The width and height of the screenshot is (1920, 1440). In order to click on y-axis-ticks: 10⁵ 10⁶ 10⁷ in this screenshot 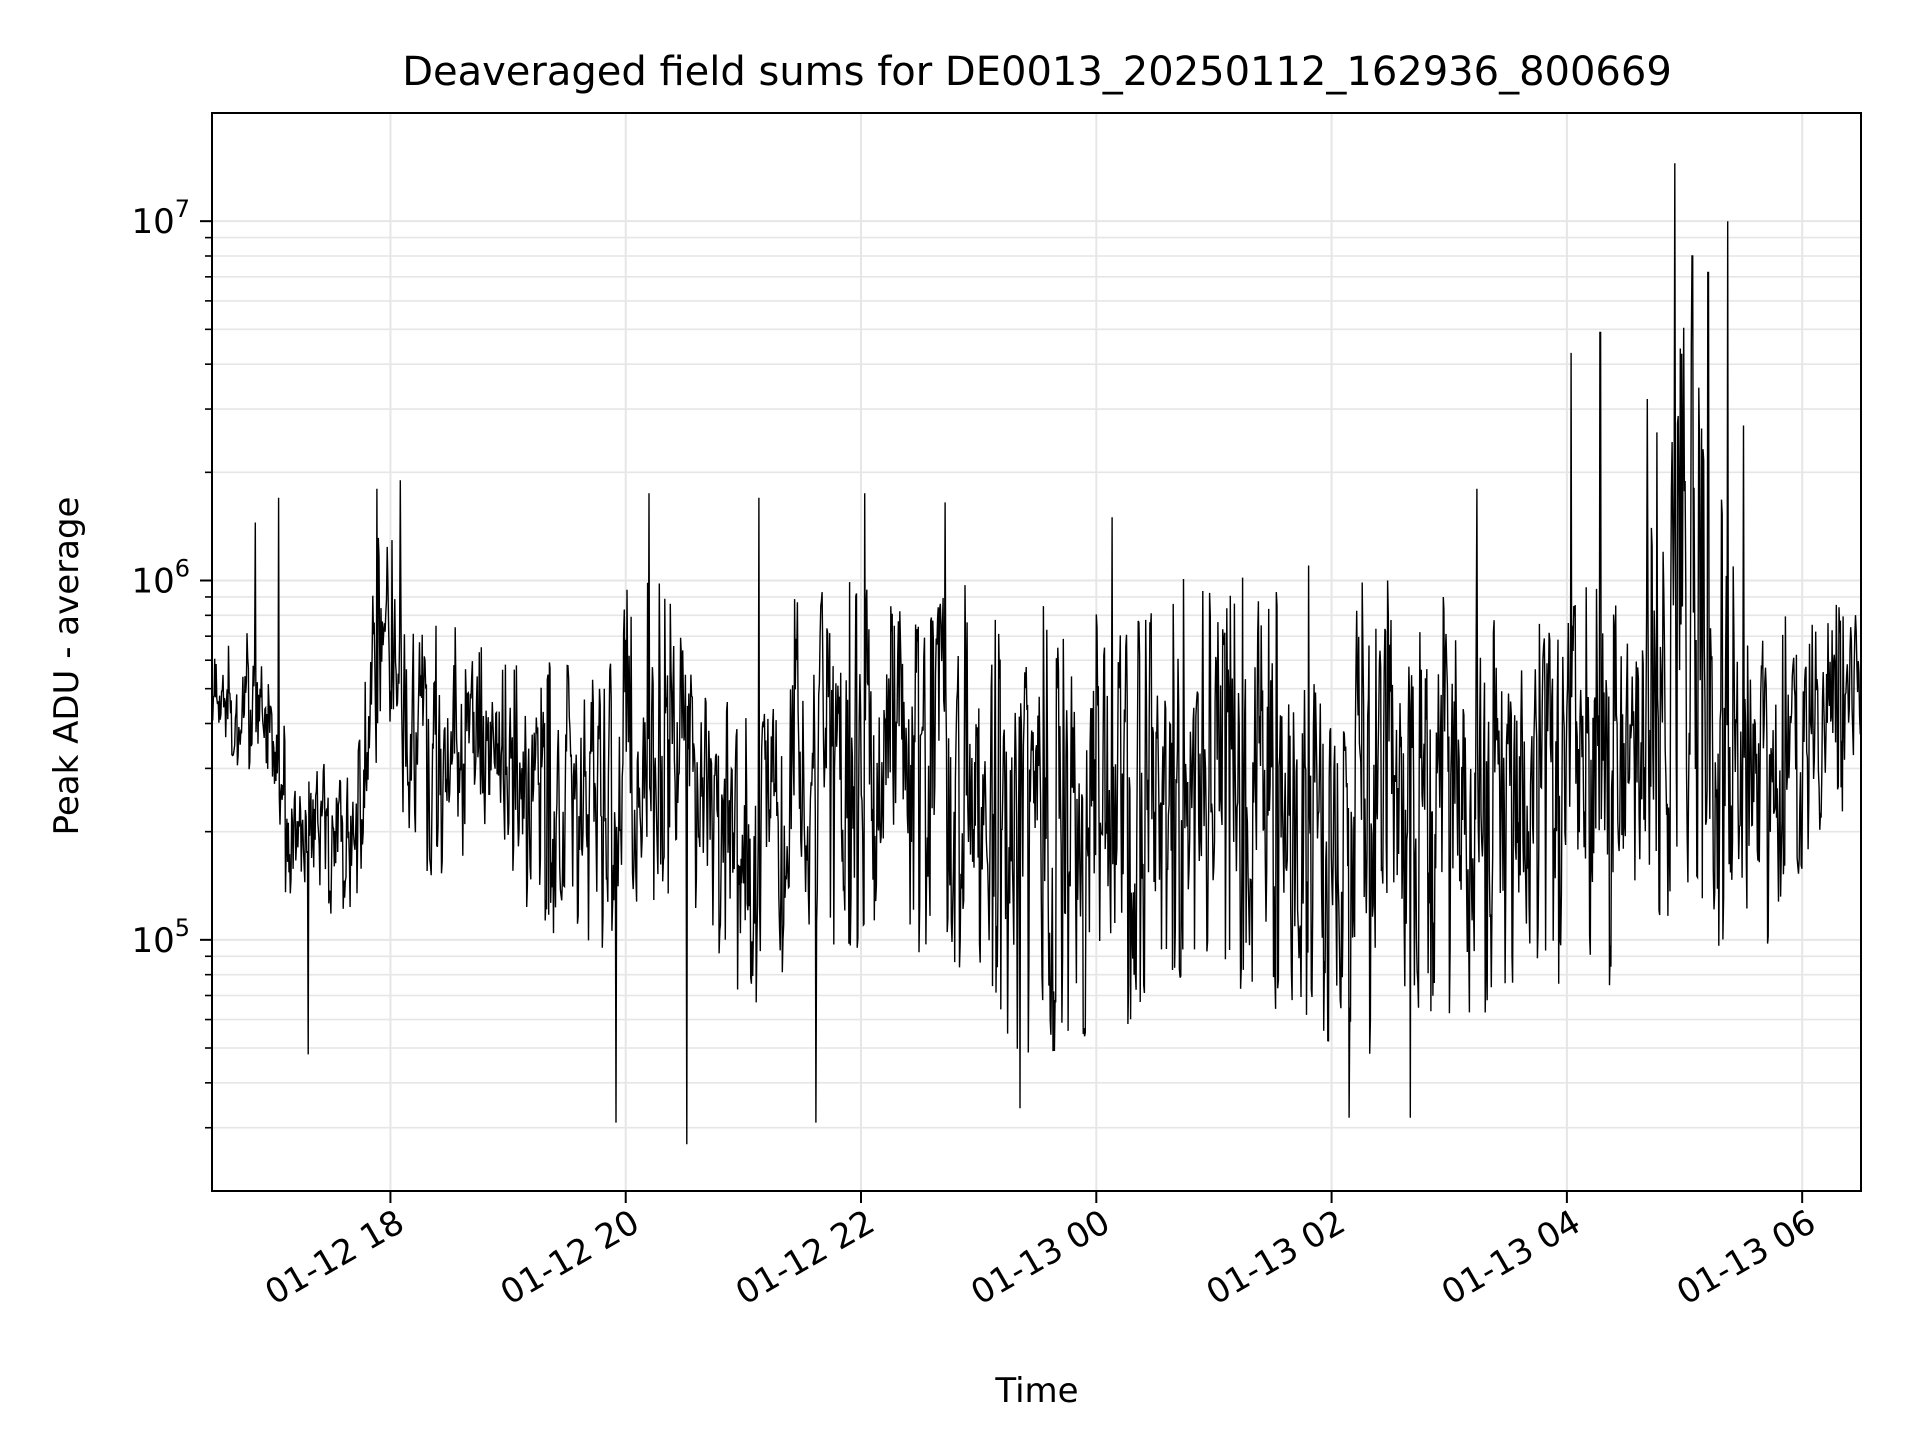, I will do `click(171, 662)`.